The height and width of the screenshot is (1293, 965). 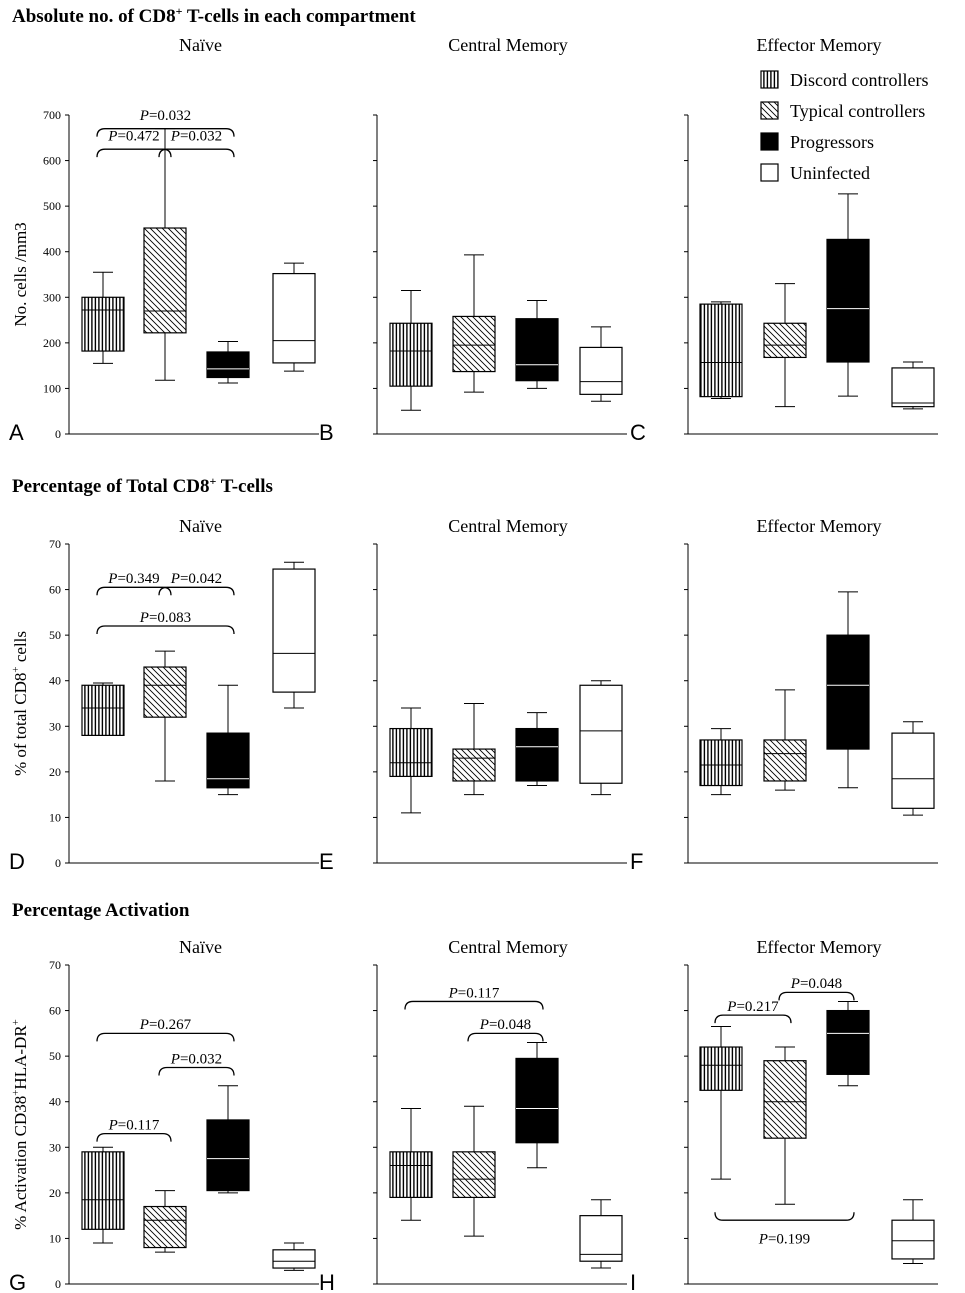 What do you see at coordinates (55, 965) in the screenshot?
I see `y-tick-label: 70` at bounding box center [55, 965].